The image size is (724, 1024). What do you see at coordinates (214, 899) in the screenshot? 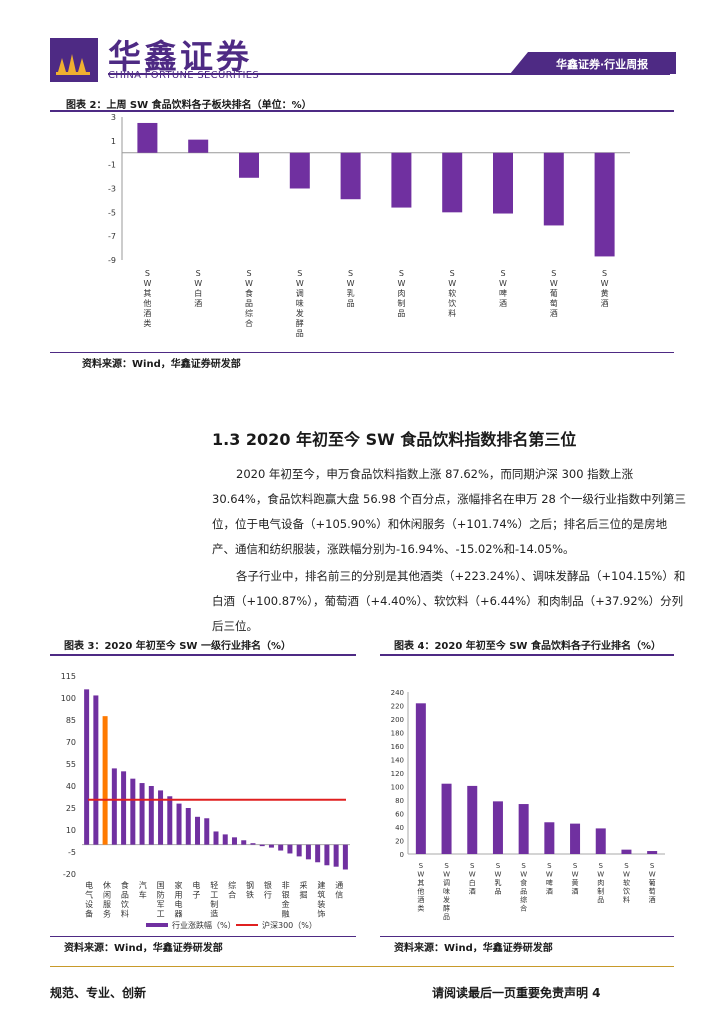
I see `x-tick-label: 轻工制造` at bounding box center [214, 899].